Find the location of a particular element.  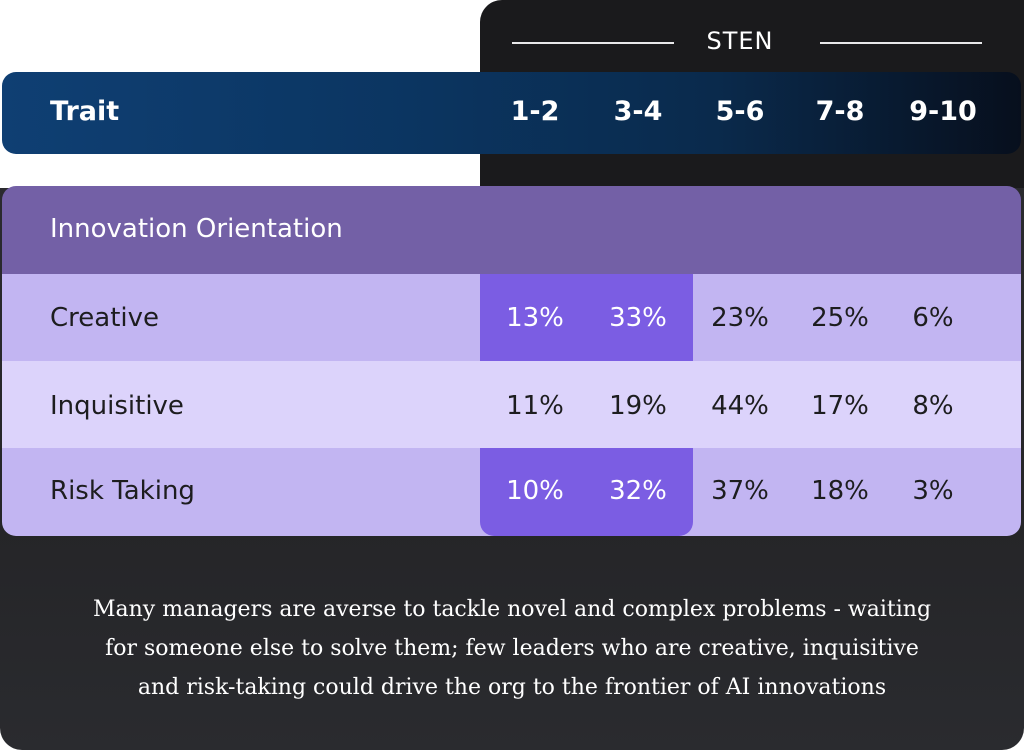

highlight-risk-taking is located at coordinates (586, 492).